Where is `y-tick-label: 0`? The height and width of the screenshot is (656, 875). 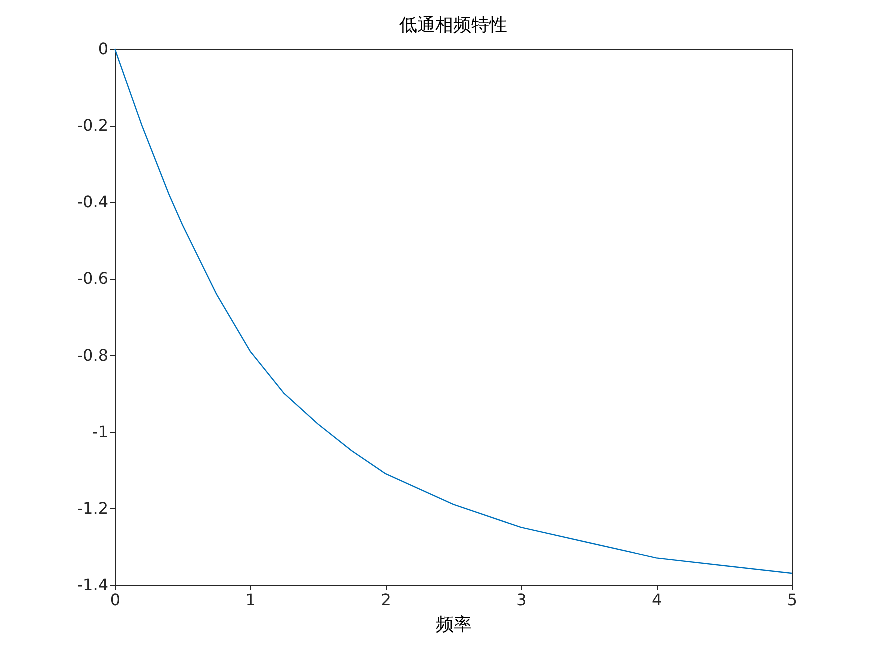 y-tick-label: 0 is located at coordinates (103, 49).